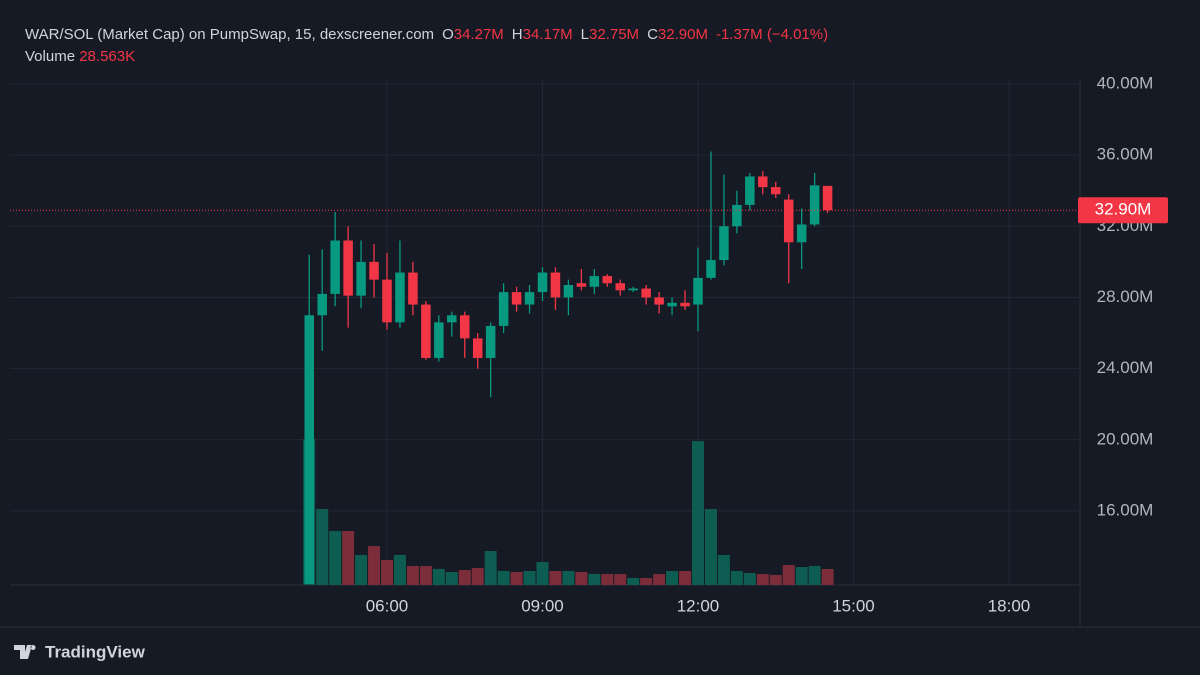 This screenshot has height=675, width=1200. I want to click on ohlc-key: C, so click(652, 34).